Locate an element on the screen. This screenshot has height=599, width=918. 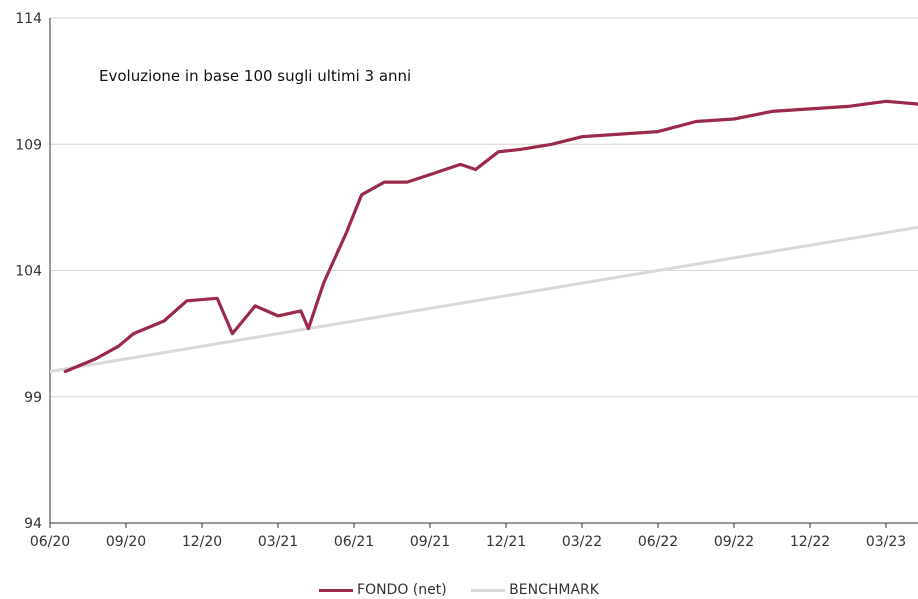
x-tick-label: 06/21 is located at coordinates (354, 542).